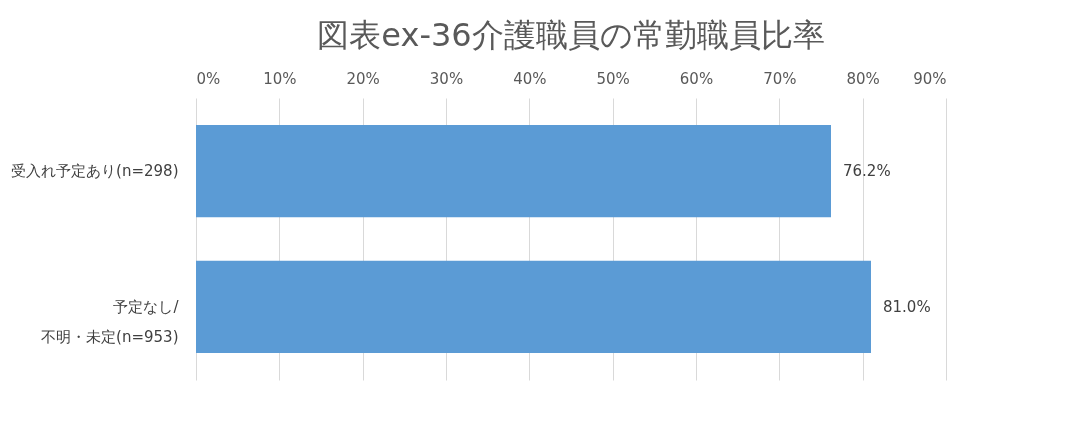  Describe the element at coordinates (280, 78) in the screenshot. I see `x-tick-label: 10%` at that location.